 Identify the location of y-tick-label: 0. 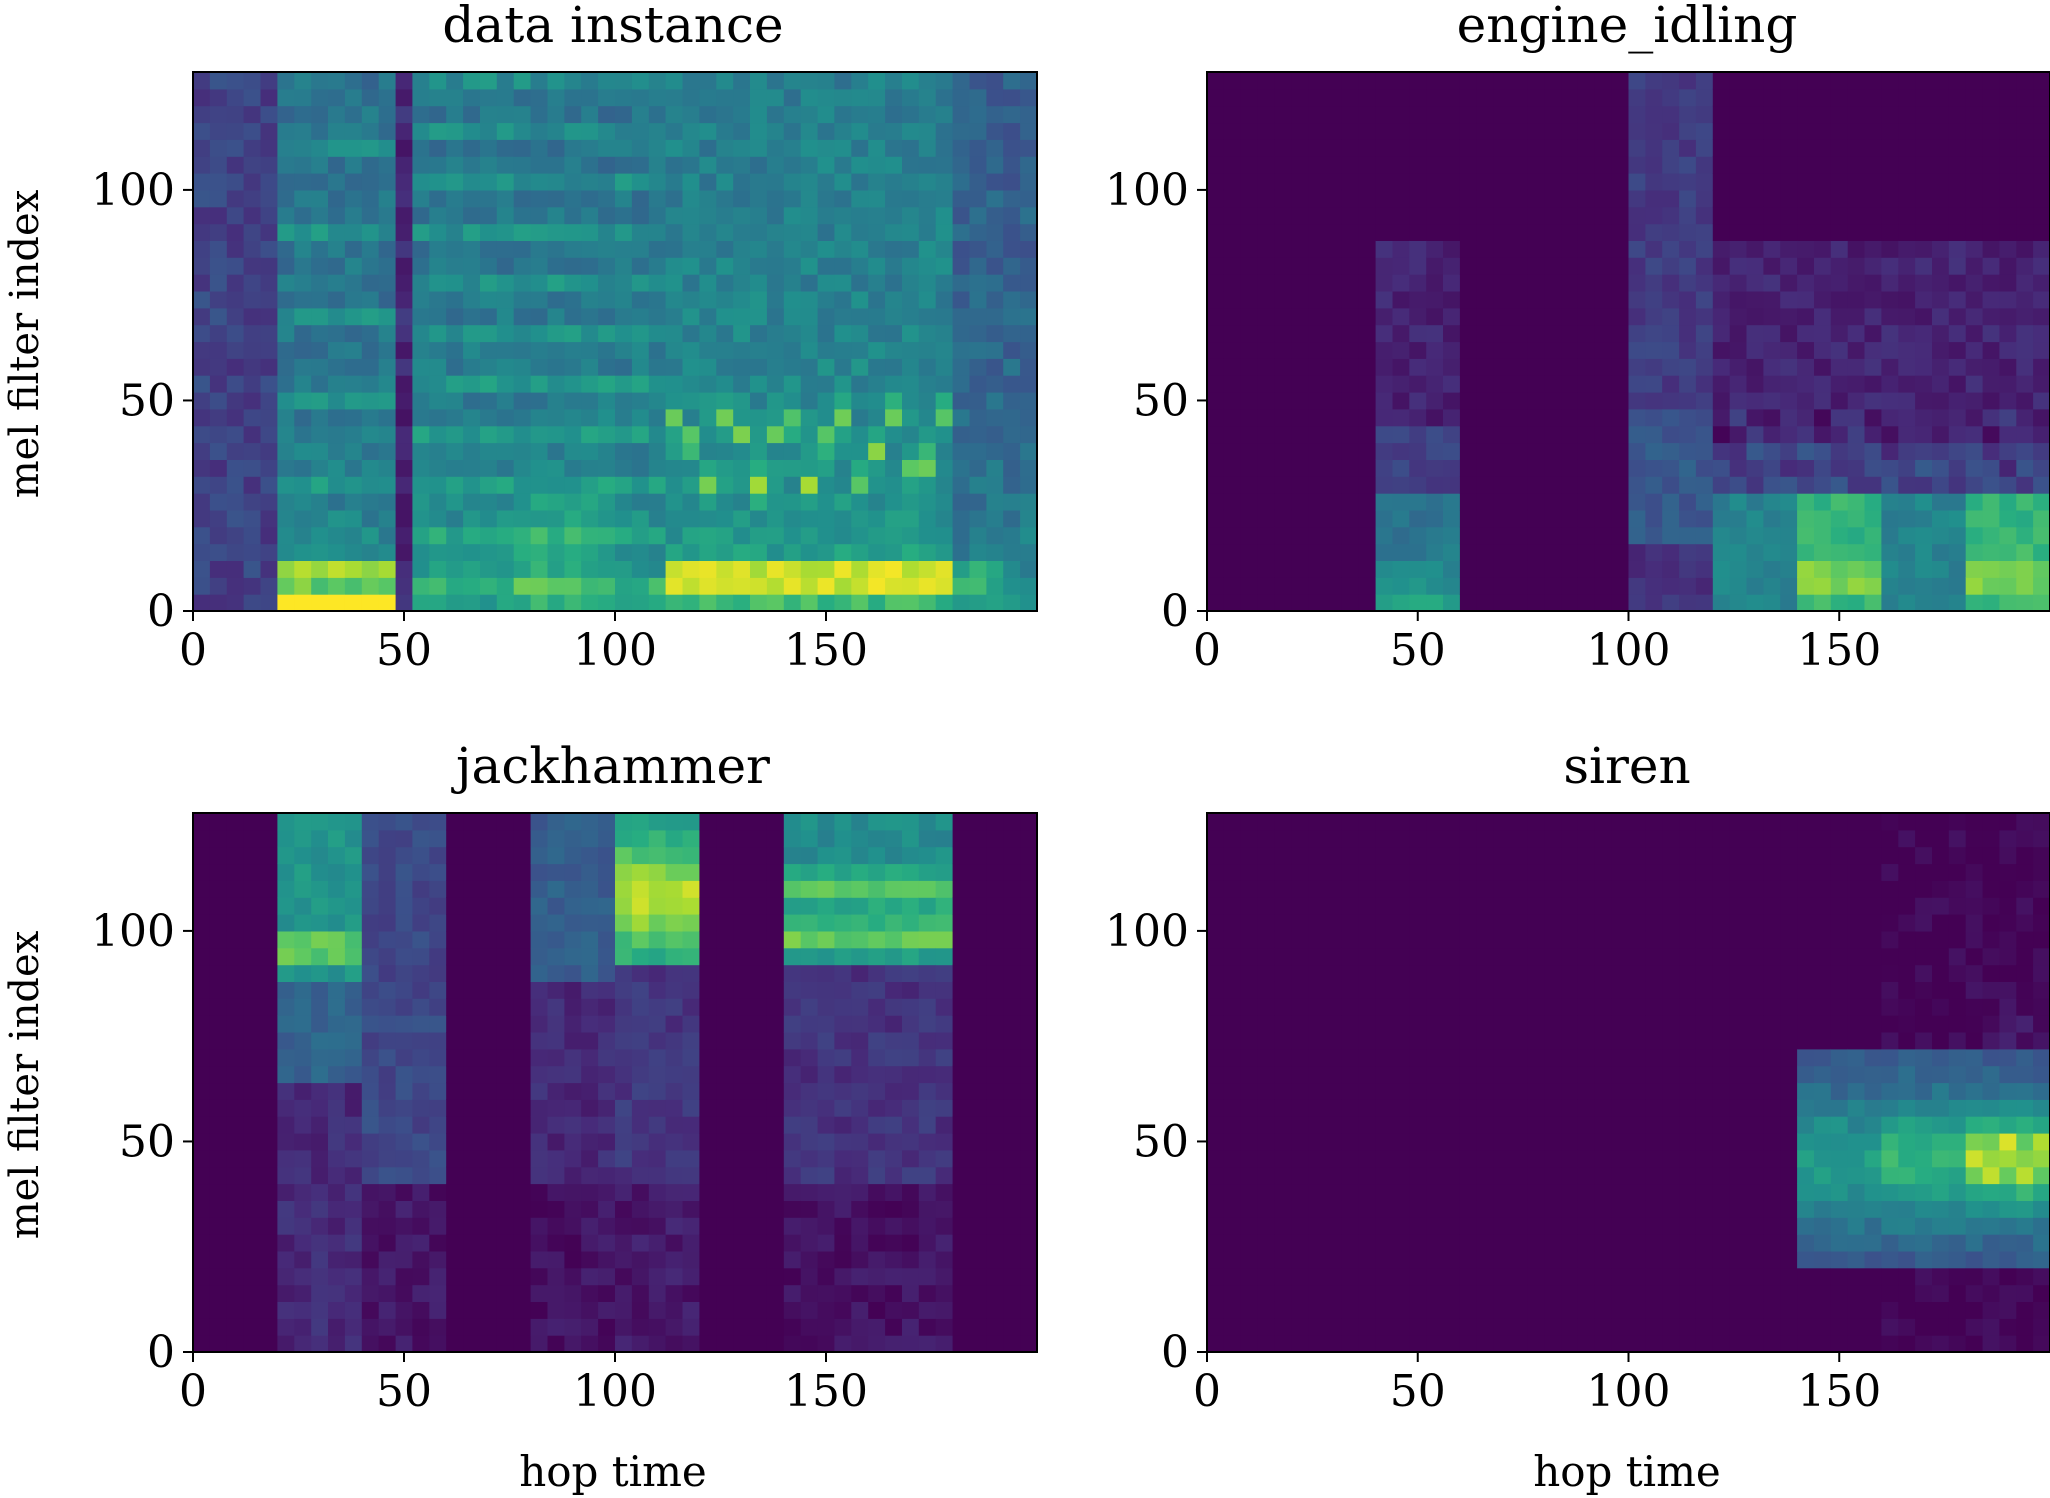
(1175, 611).